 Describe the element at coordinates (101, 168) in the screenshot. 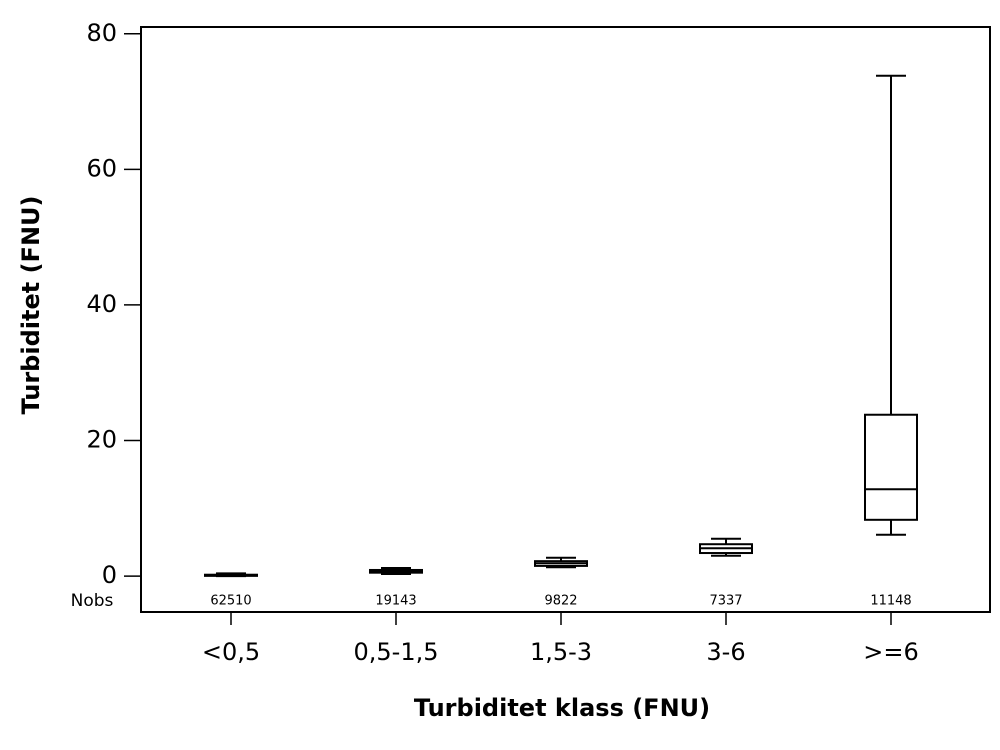

I see `y-tick-label: 60` at that location.